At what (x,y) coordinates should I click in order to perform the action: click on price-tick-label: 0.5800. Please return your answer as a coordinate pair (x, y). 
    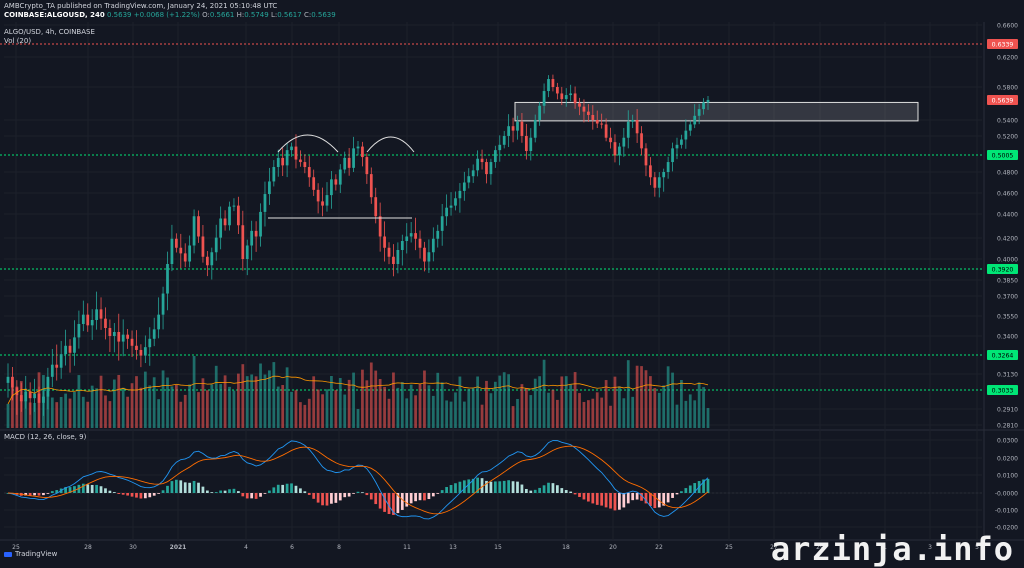
    Looking at the image, I should click on (1007, 88).